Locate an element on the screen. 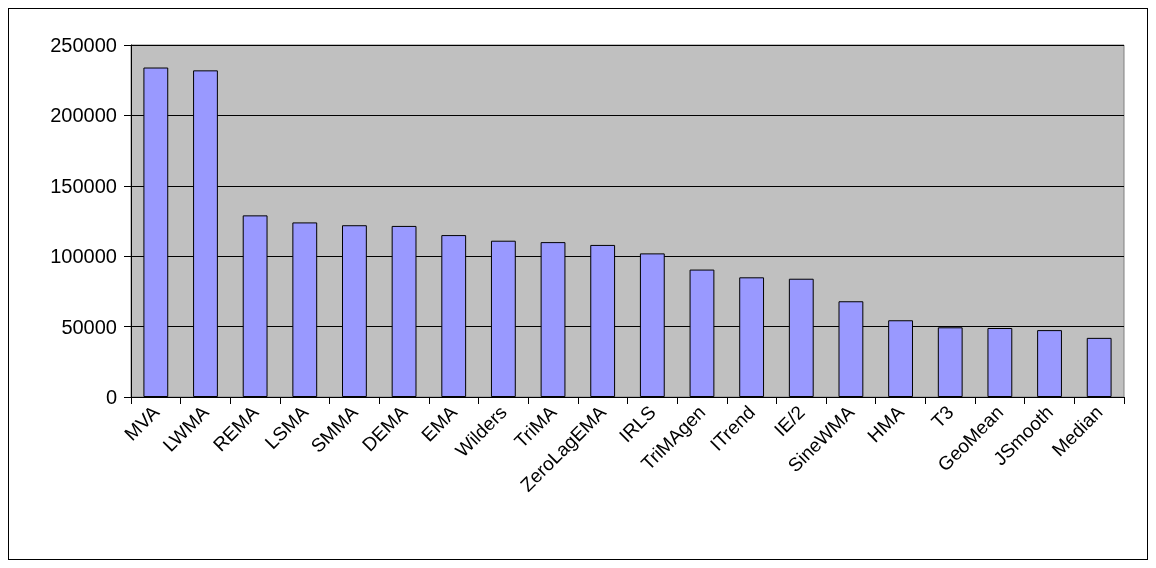 This screenshot has width=1156, height=568. y-tick-label: 150000 is located at coordinates (83, 185).